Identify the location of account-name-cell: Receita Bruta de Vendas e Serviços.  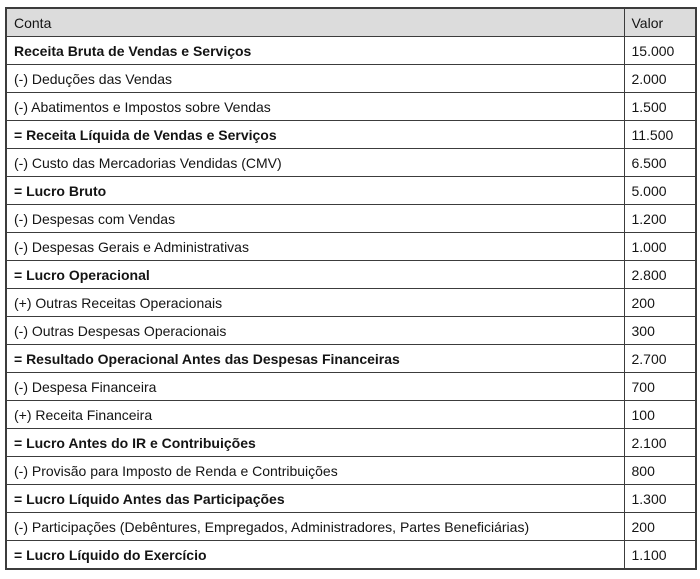
(315, 50).